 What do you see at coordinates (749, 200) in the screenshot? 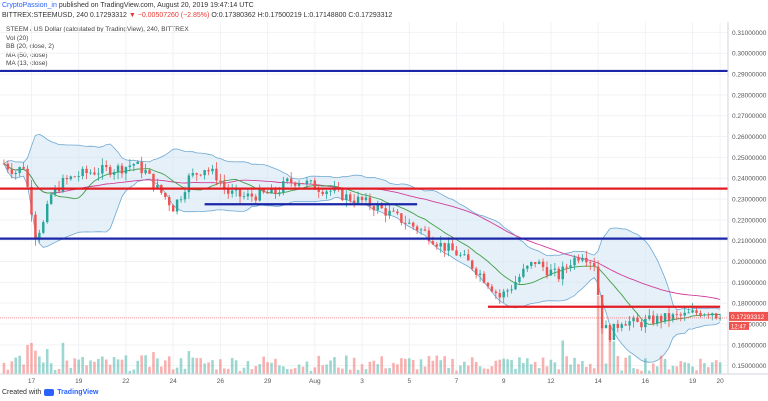
I see `y-tick-label: 0.23000000` at bounding box center [749, 200].